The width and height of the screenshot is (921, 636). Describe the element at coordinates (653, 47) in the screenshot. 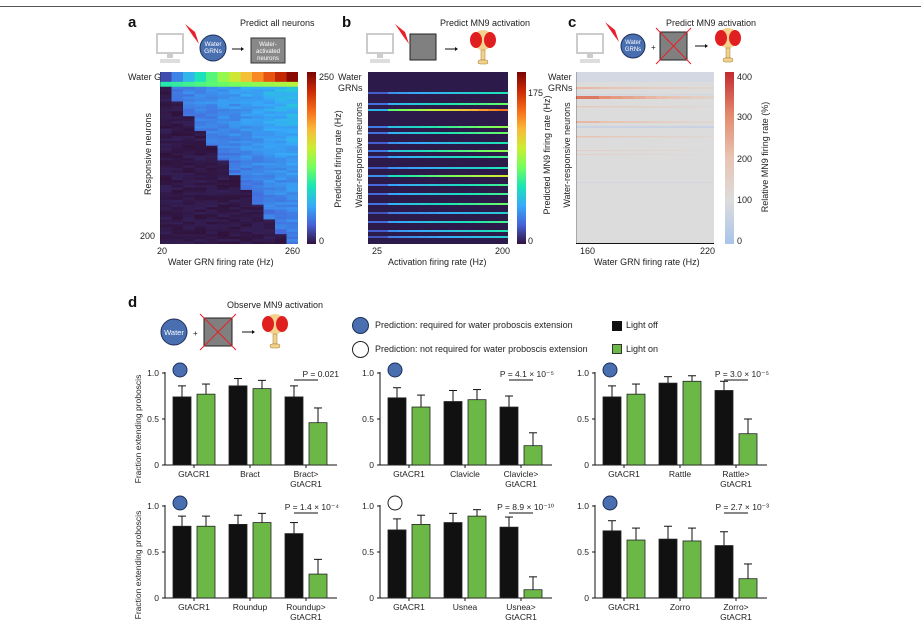

I see `plus-sign: +` at that location.